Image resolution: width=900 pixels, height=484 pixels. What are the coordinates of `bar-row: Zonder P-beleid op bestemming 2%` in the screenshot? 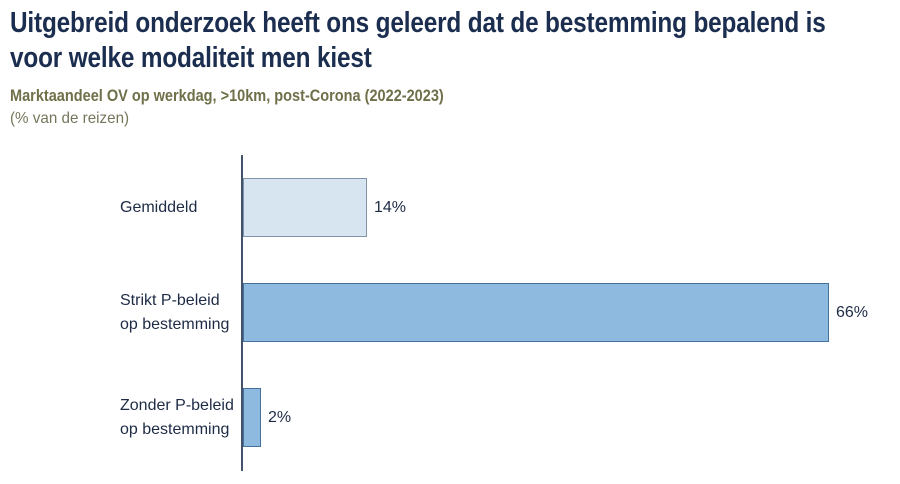 It's located at (450, 417).